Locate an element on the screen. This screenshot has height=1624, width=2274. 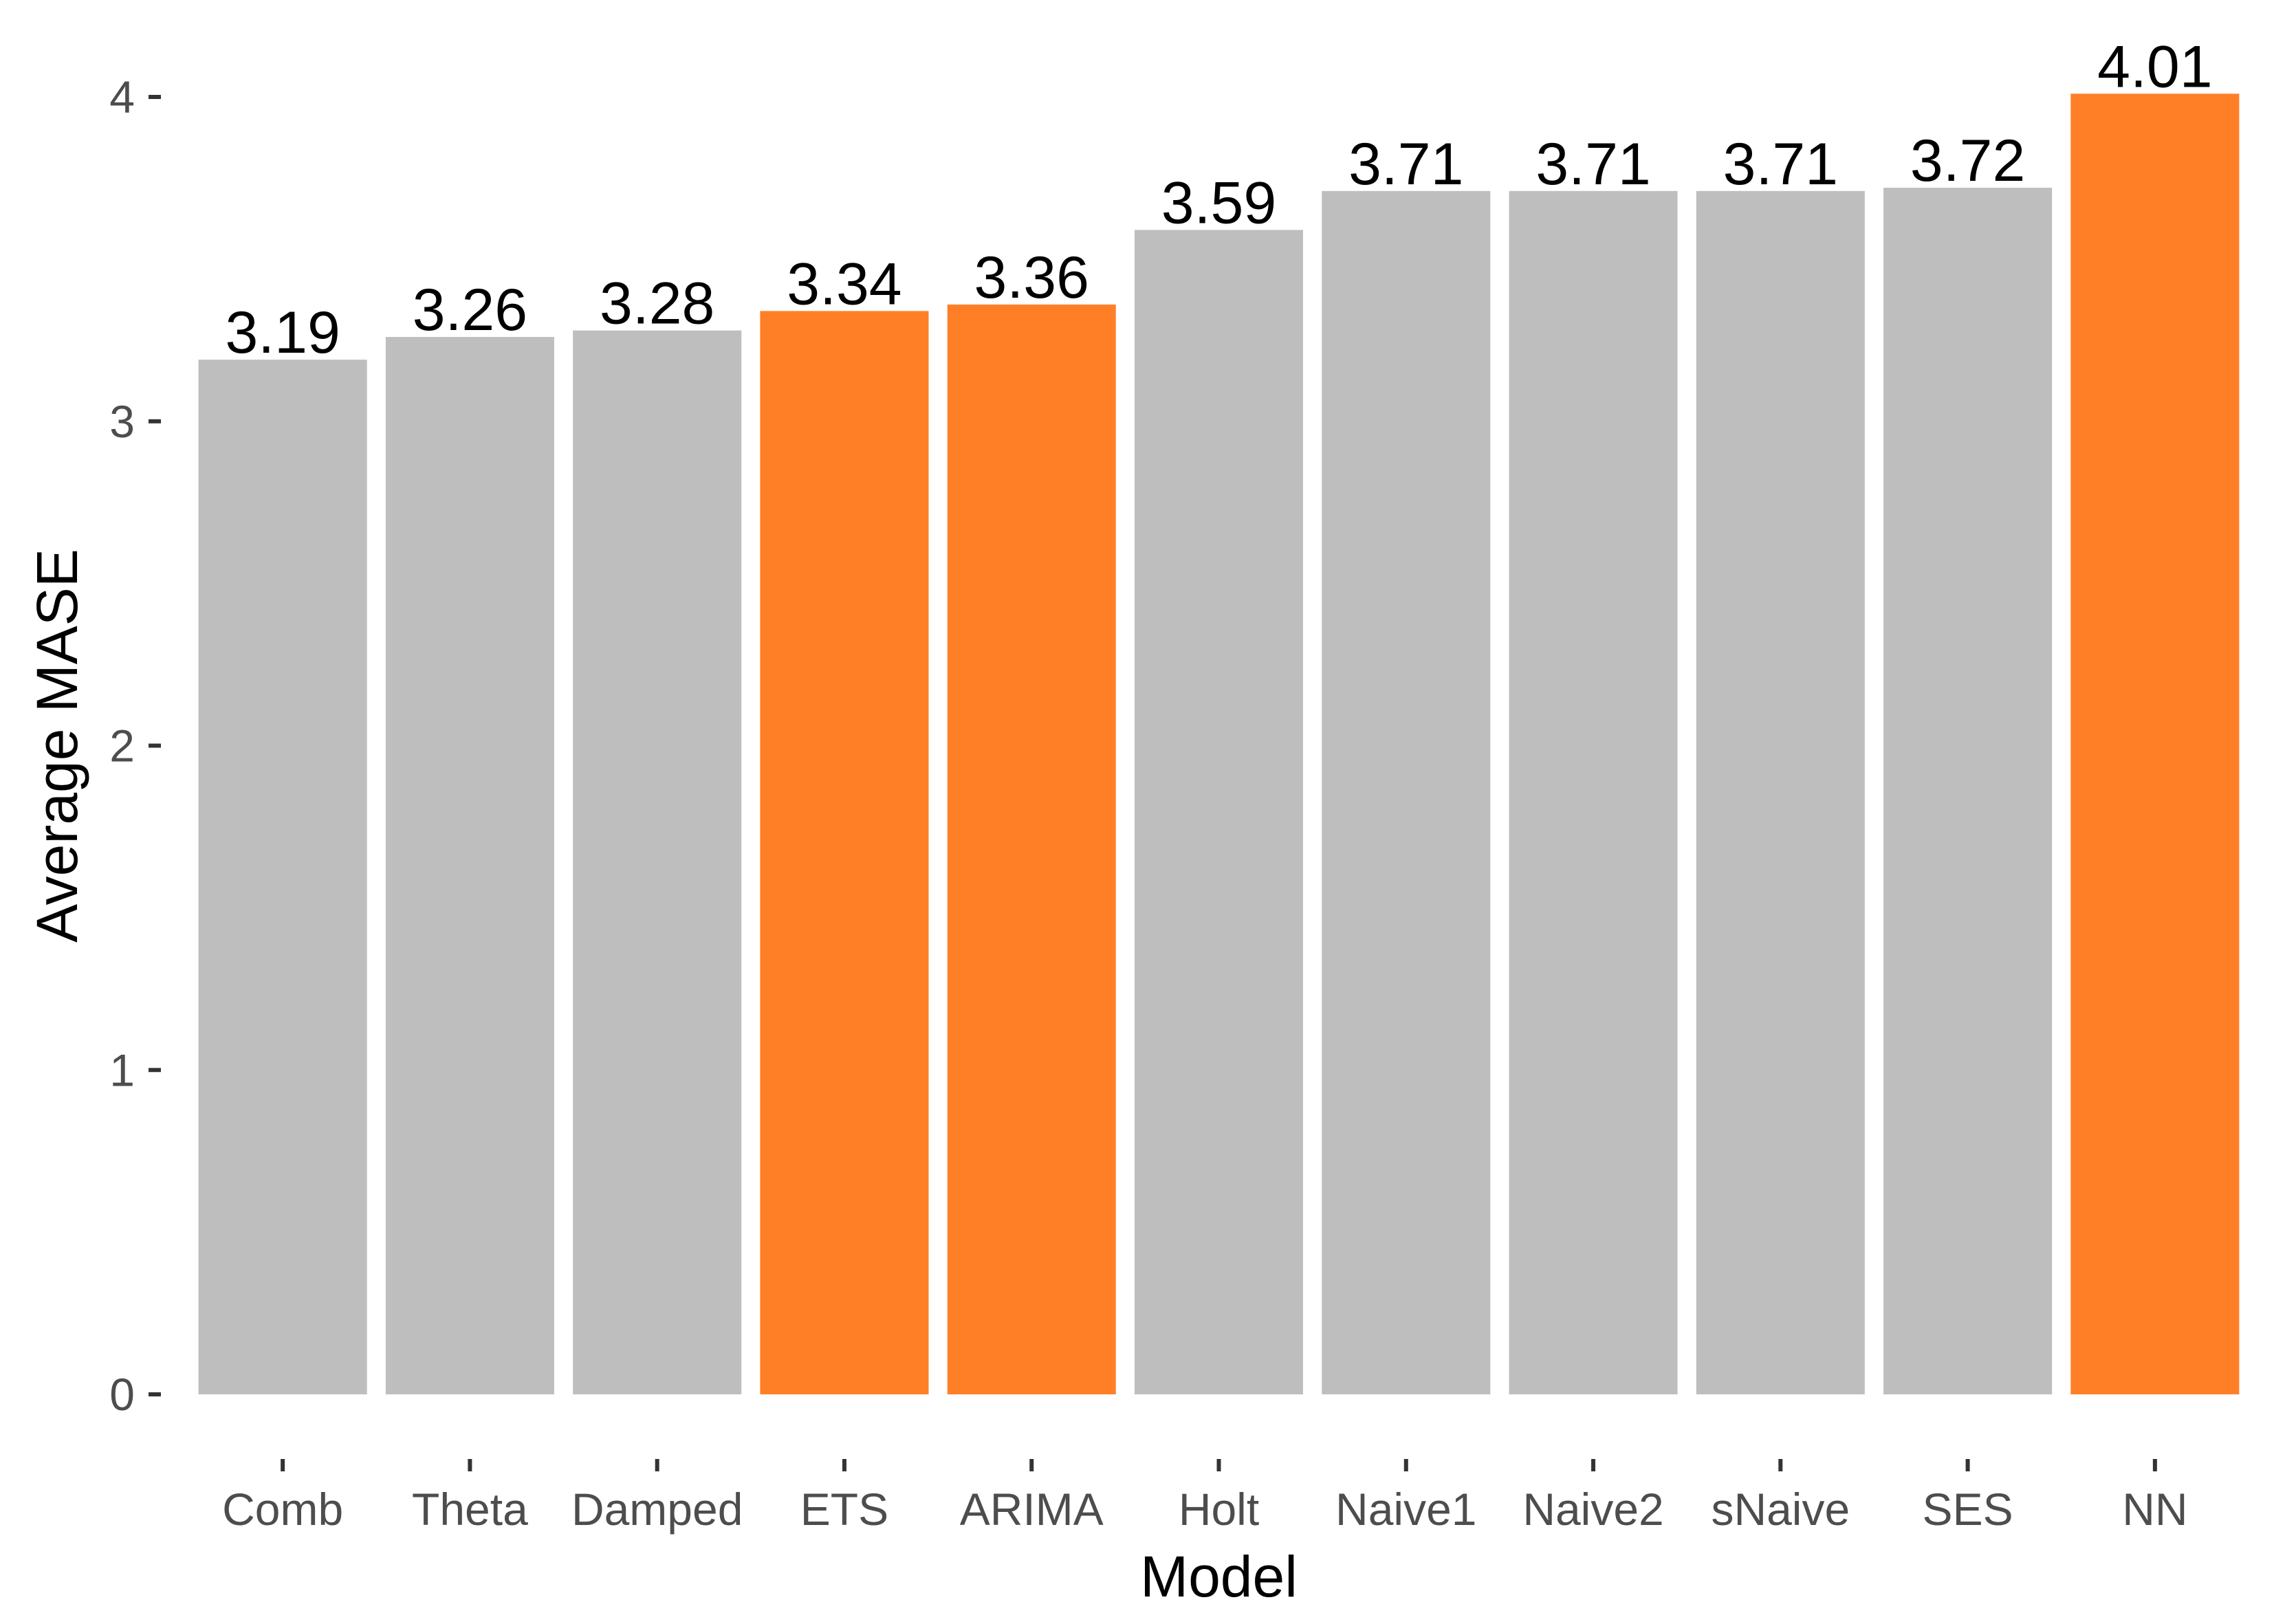
y-tick-label: 4 is located at coordinates (122, 97).